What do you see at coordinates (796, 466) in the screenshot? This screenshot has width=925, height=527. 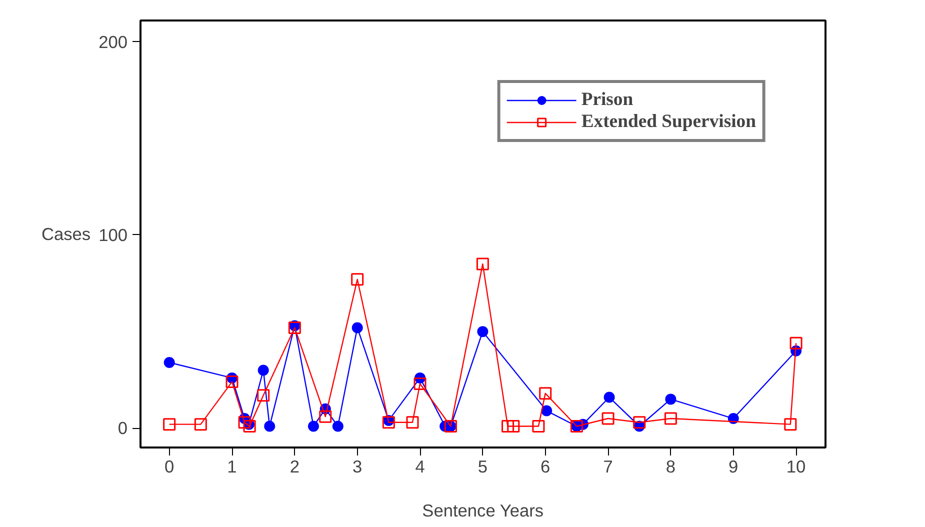 I see `x-tick-label: 10` at bounding box center [796, 466].